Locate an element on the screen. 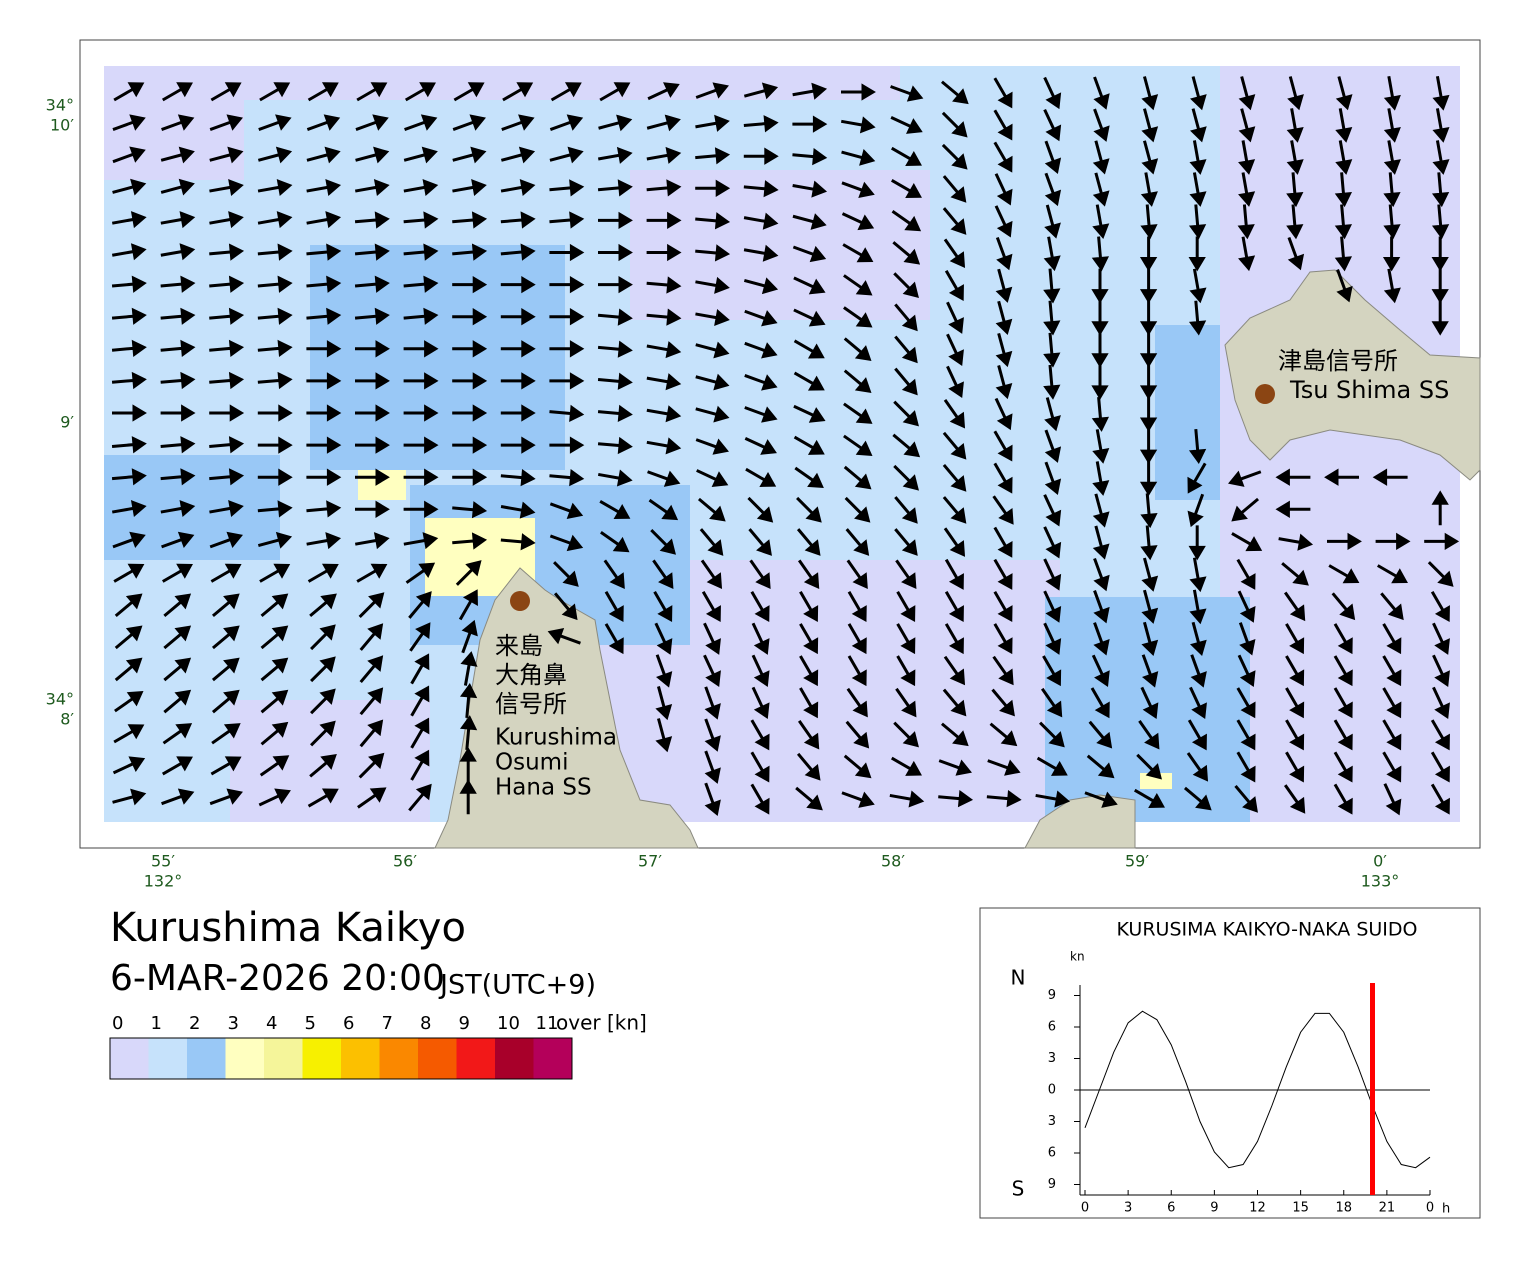  station-marker is located at coordinates (520, 601).